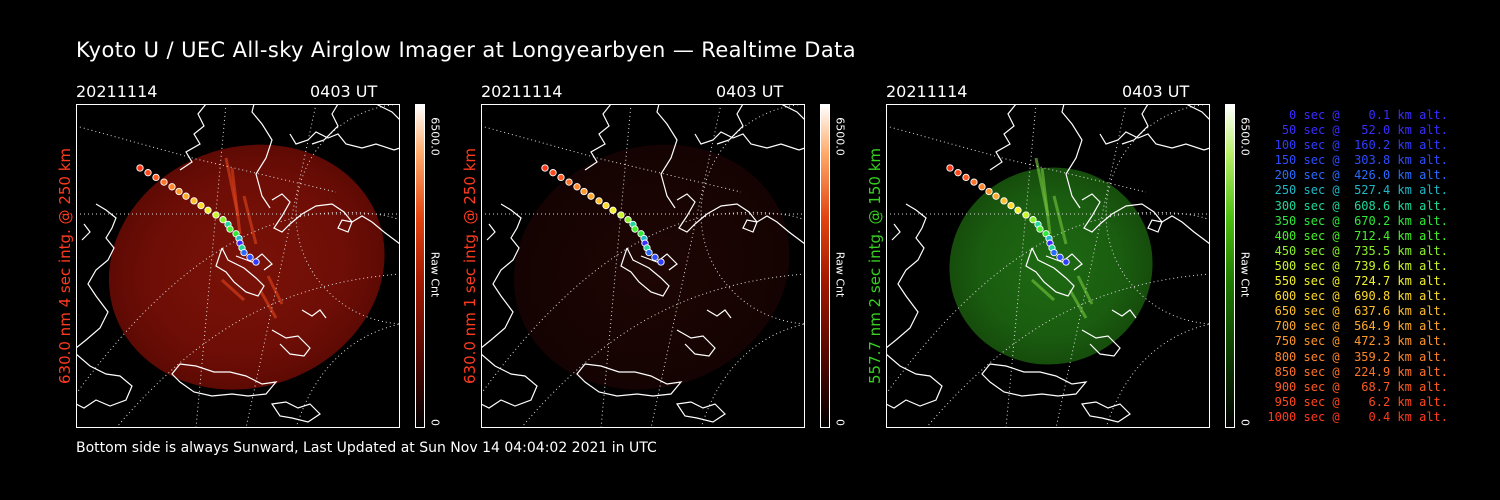 This screenshot has width=1500, height=500. What do you see at coordinates (522, 91) in the screenshot?
I see `panel-2-date: 20211114` at bounding box center [522, 91].